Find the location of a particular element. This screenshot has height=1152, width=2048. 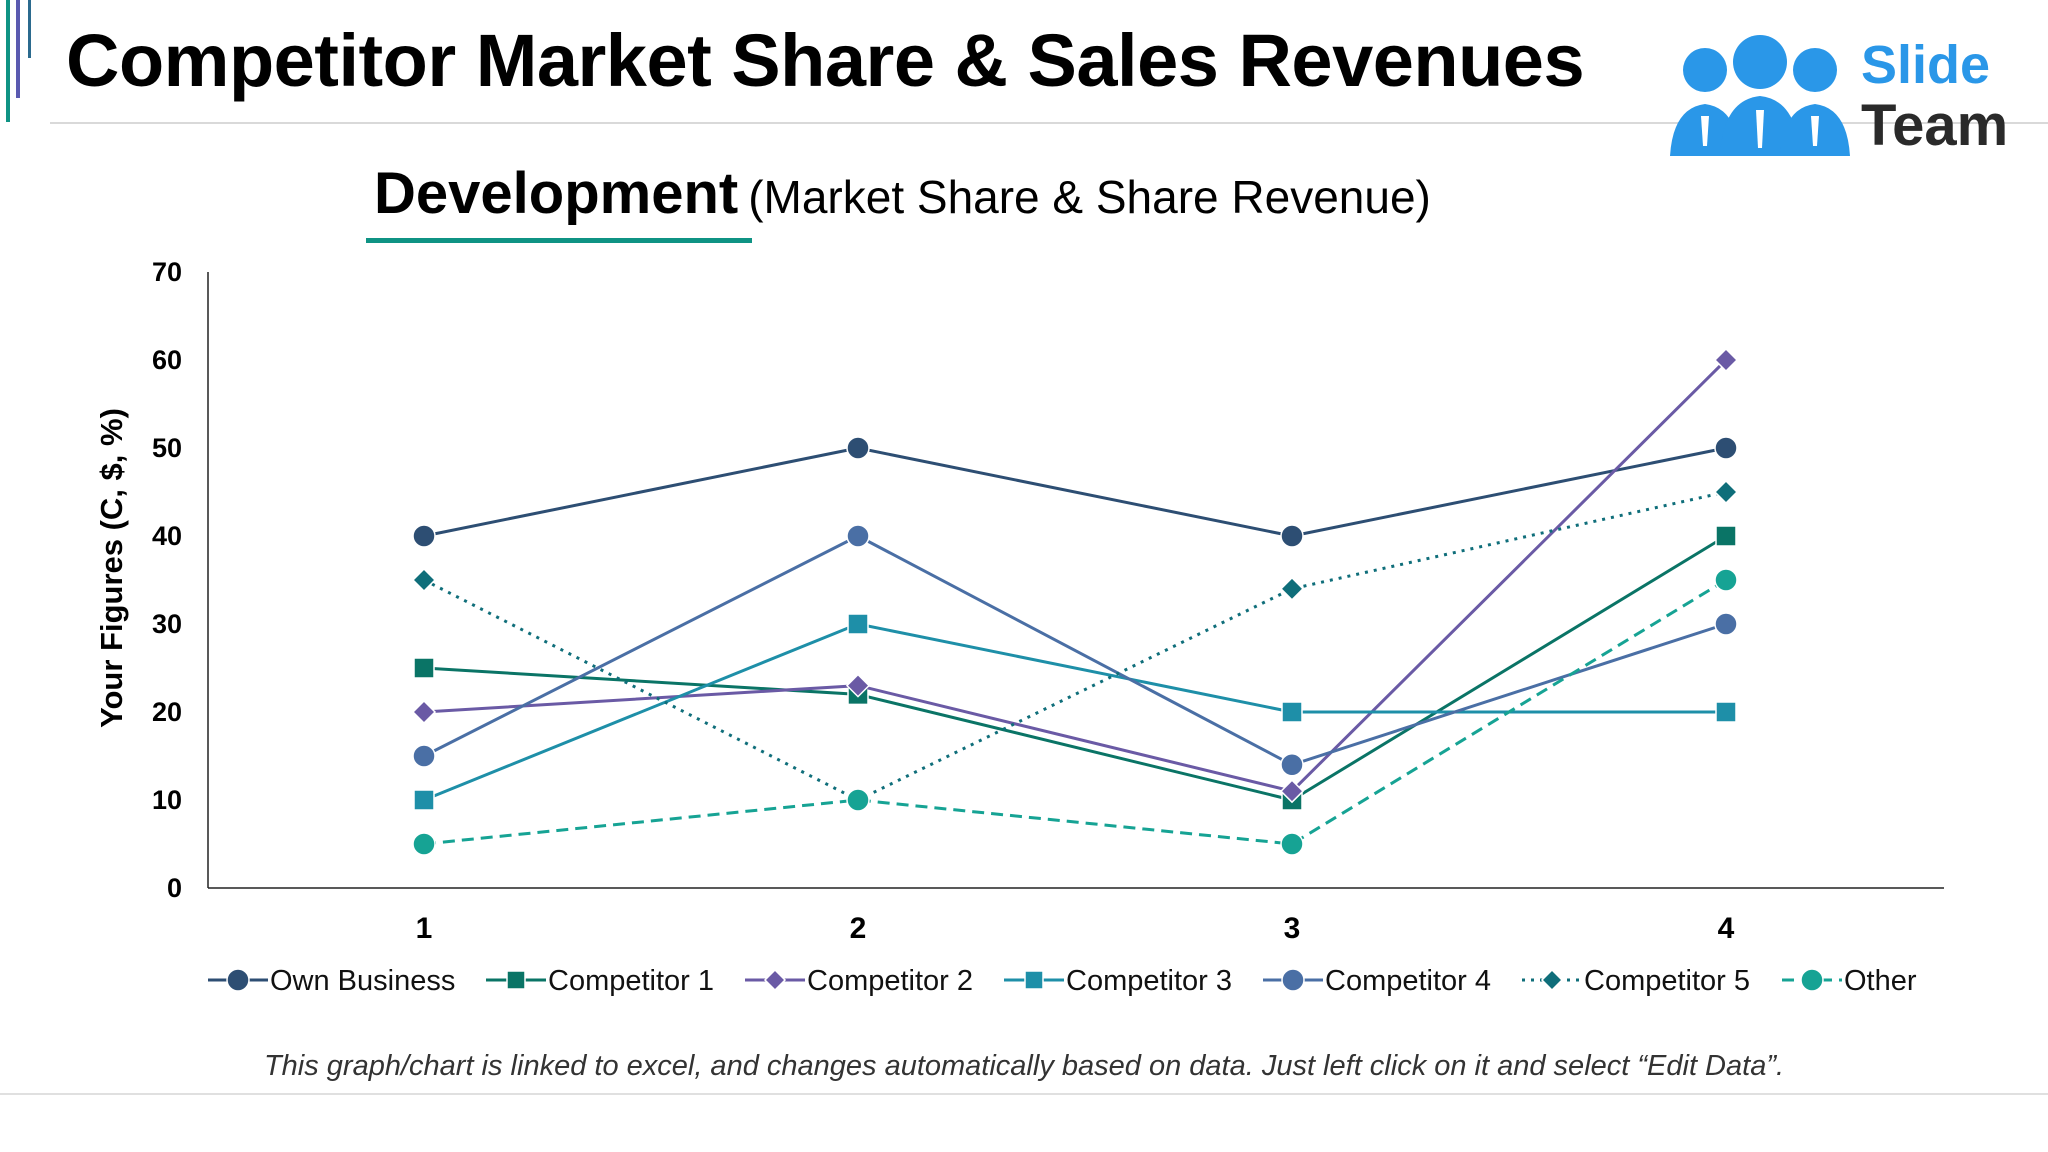

legend-item: Competitor 2 is located at coordinates (859, 981).